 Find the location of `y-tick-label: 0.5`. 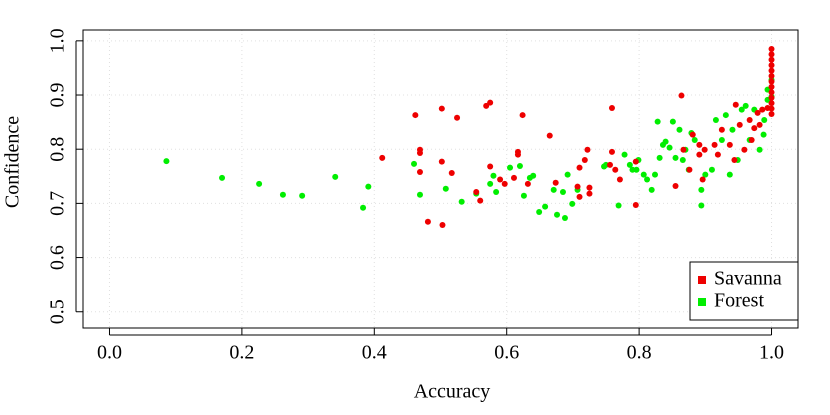

y-tick-label: 0.5 is located at coordinates (58, 311).